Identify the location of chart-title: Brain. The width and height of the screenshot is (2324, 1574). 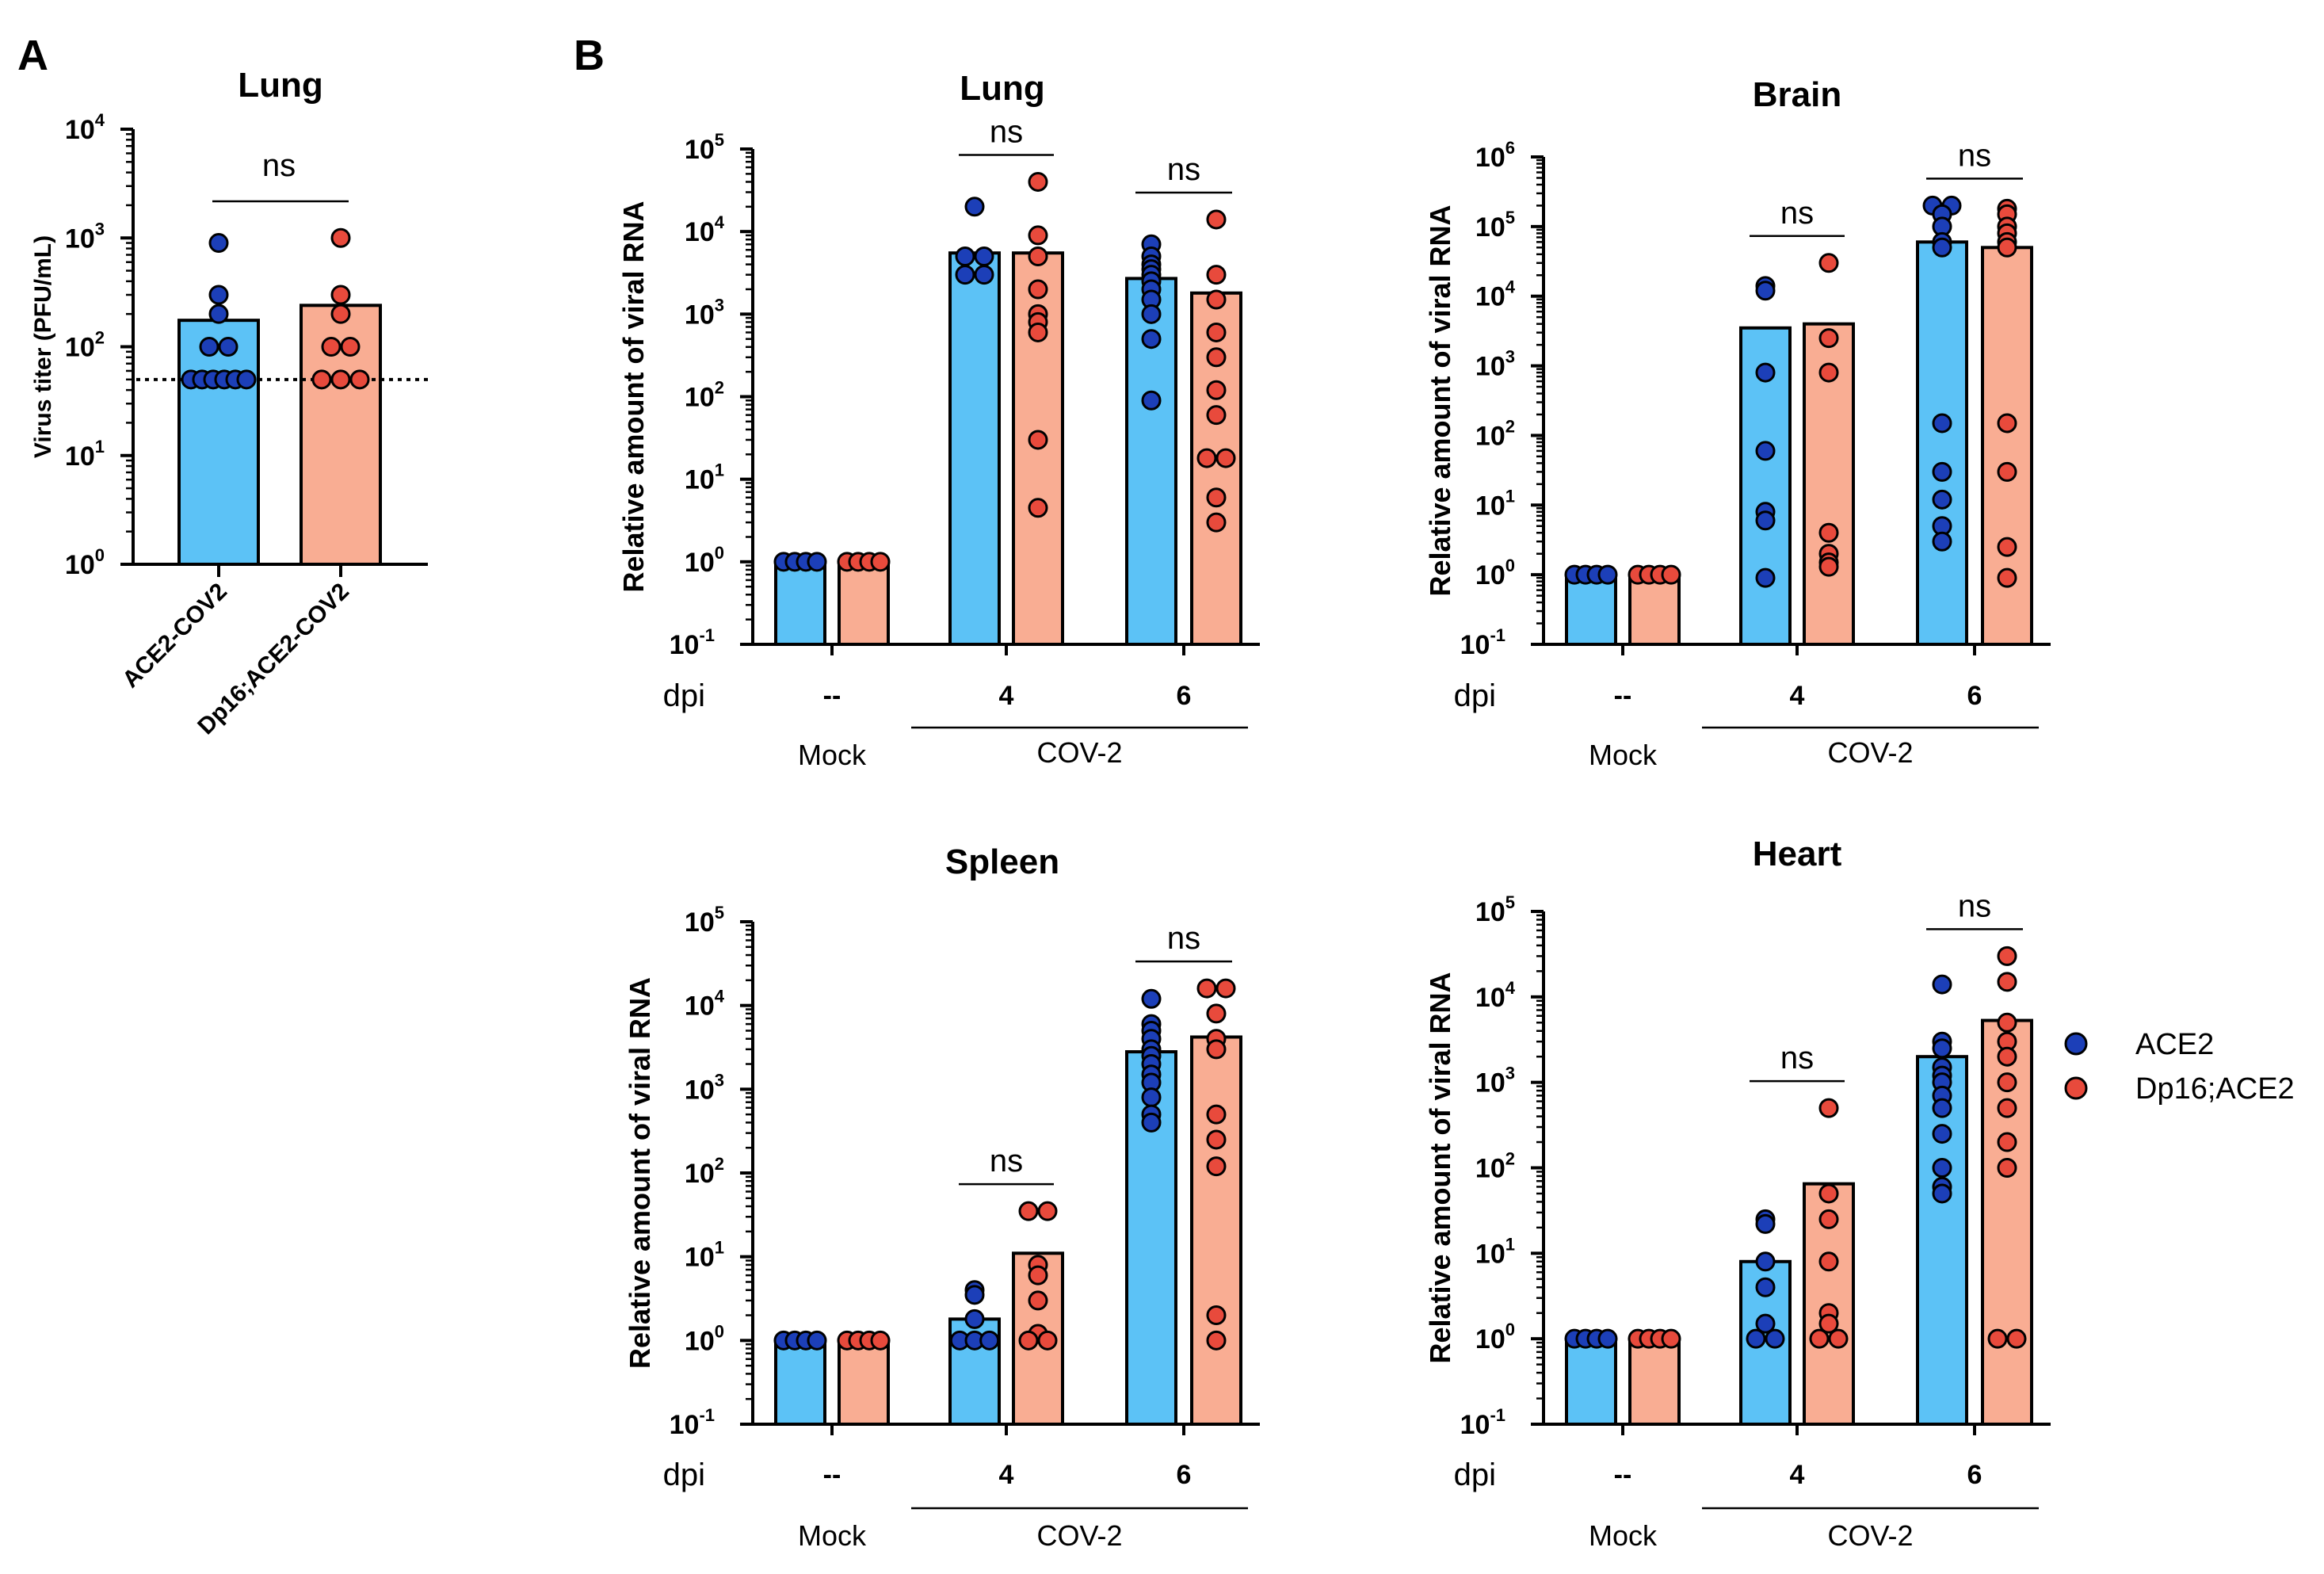
(1797, 94).